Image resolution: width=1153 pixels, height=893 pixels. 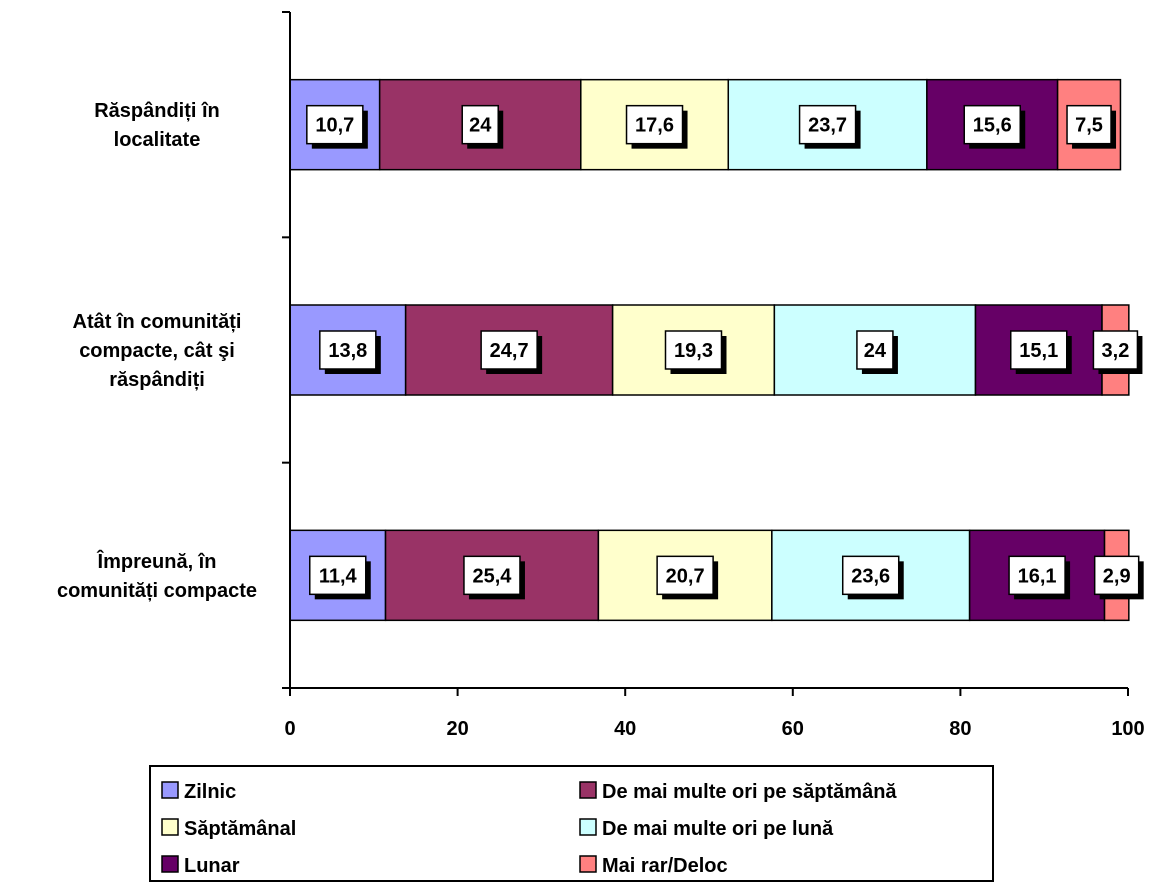 I want to click on data-label: 25,4, so click(x=492, y=576).